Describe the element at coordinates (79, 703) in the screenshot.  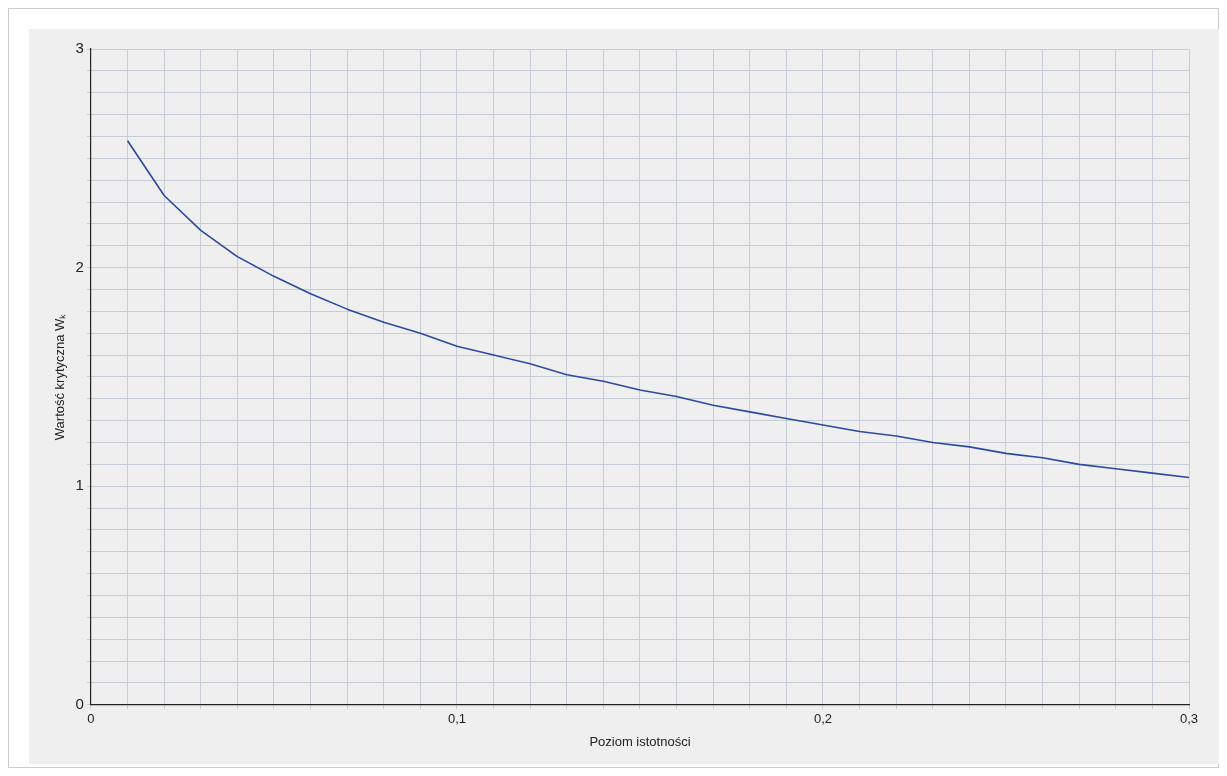
I see `y-tick-label: 0` at that location.